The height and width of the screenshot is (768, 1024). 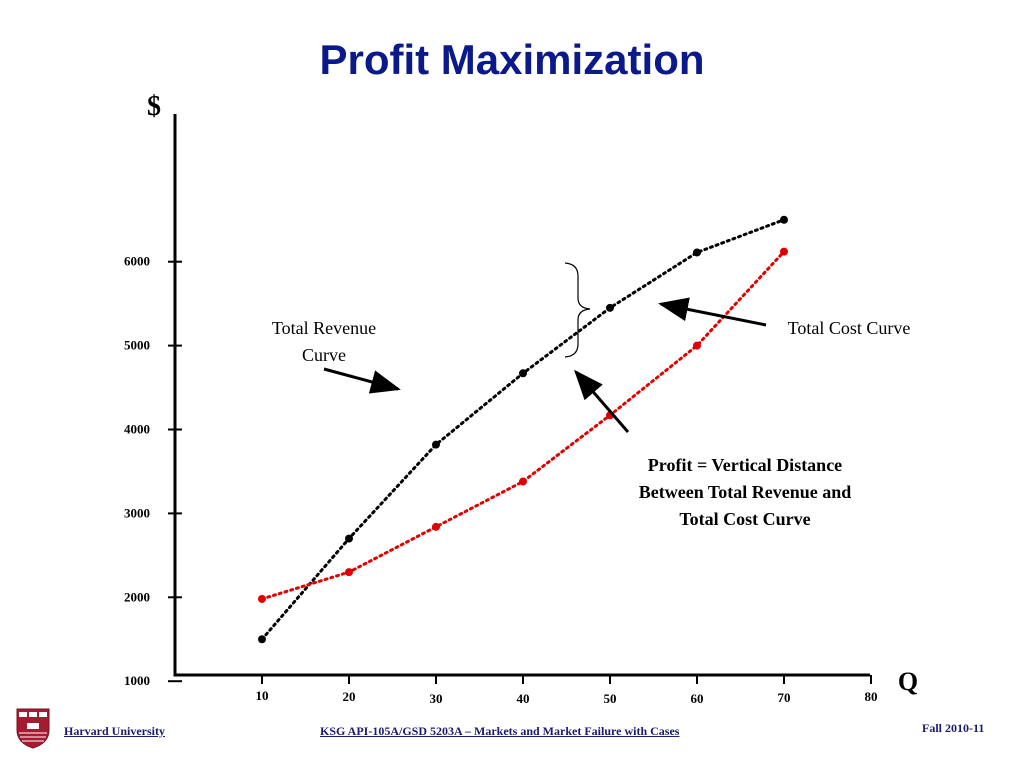 I want to click on footer-university: Harvard University, so click(x=114, y=731).